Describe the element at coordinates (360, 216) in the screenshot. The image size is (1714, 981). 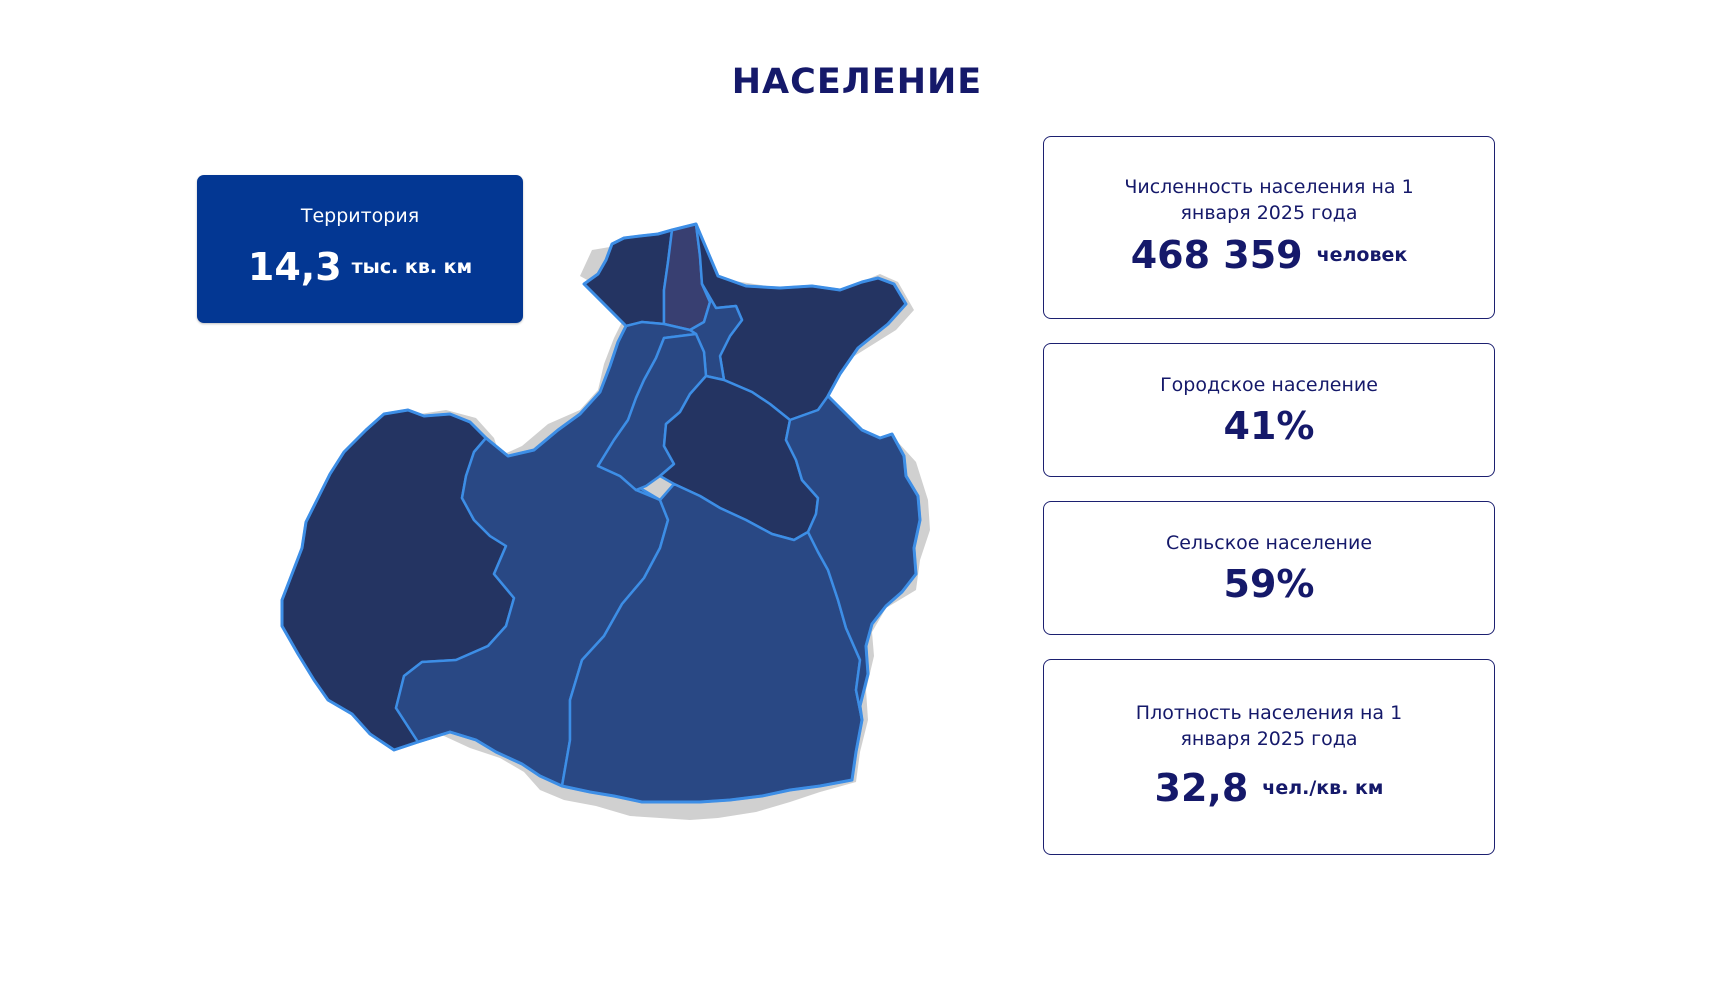
I see `territory-label: Территория` at that location.